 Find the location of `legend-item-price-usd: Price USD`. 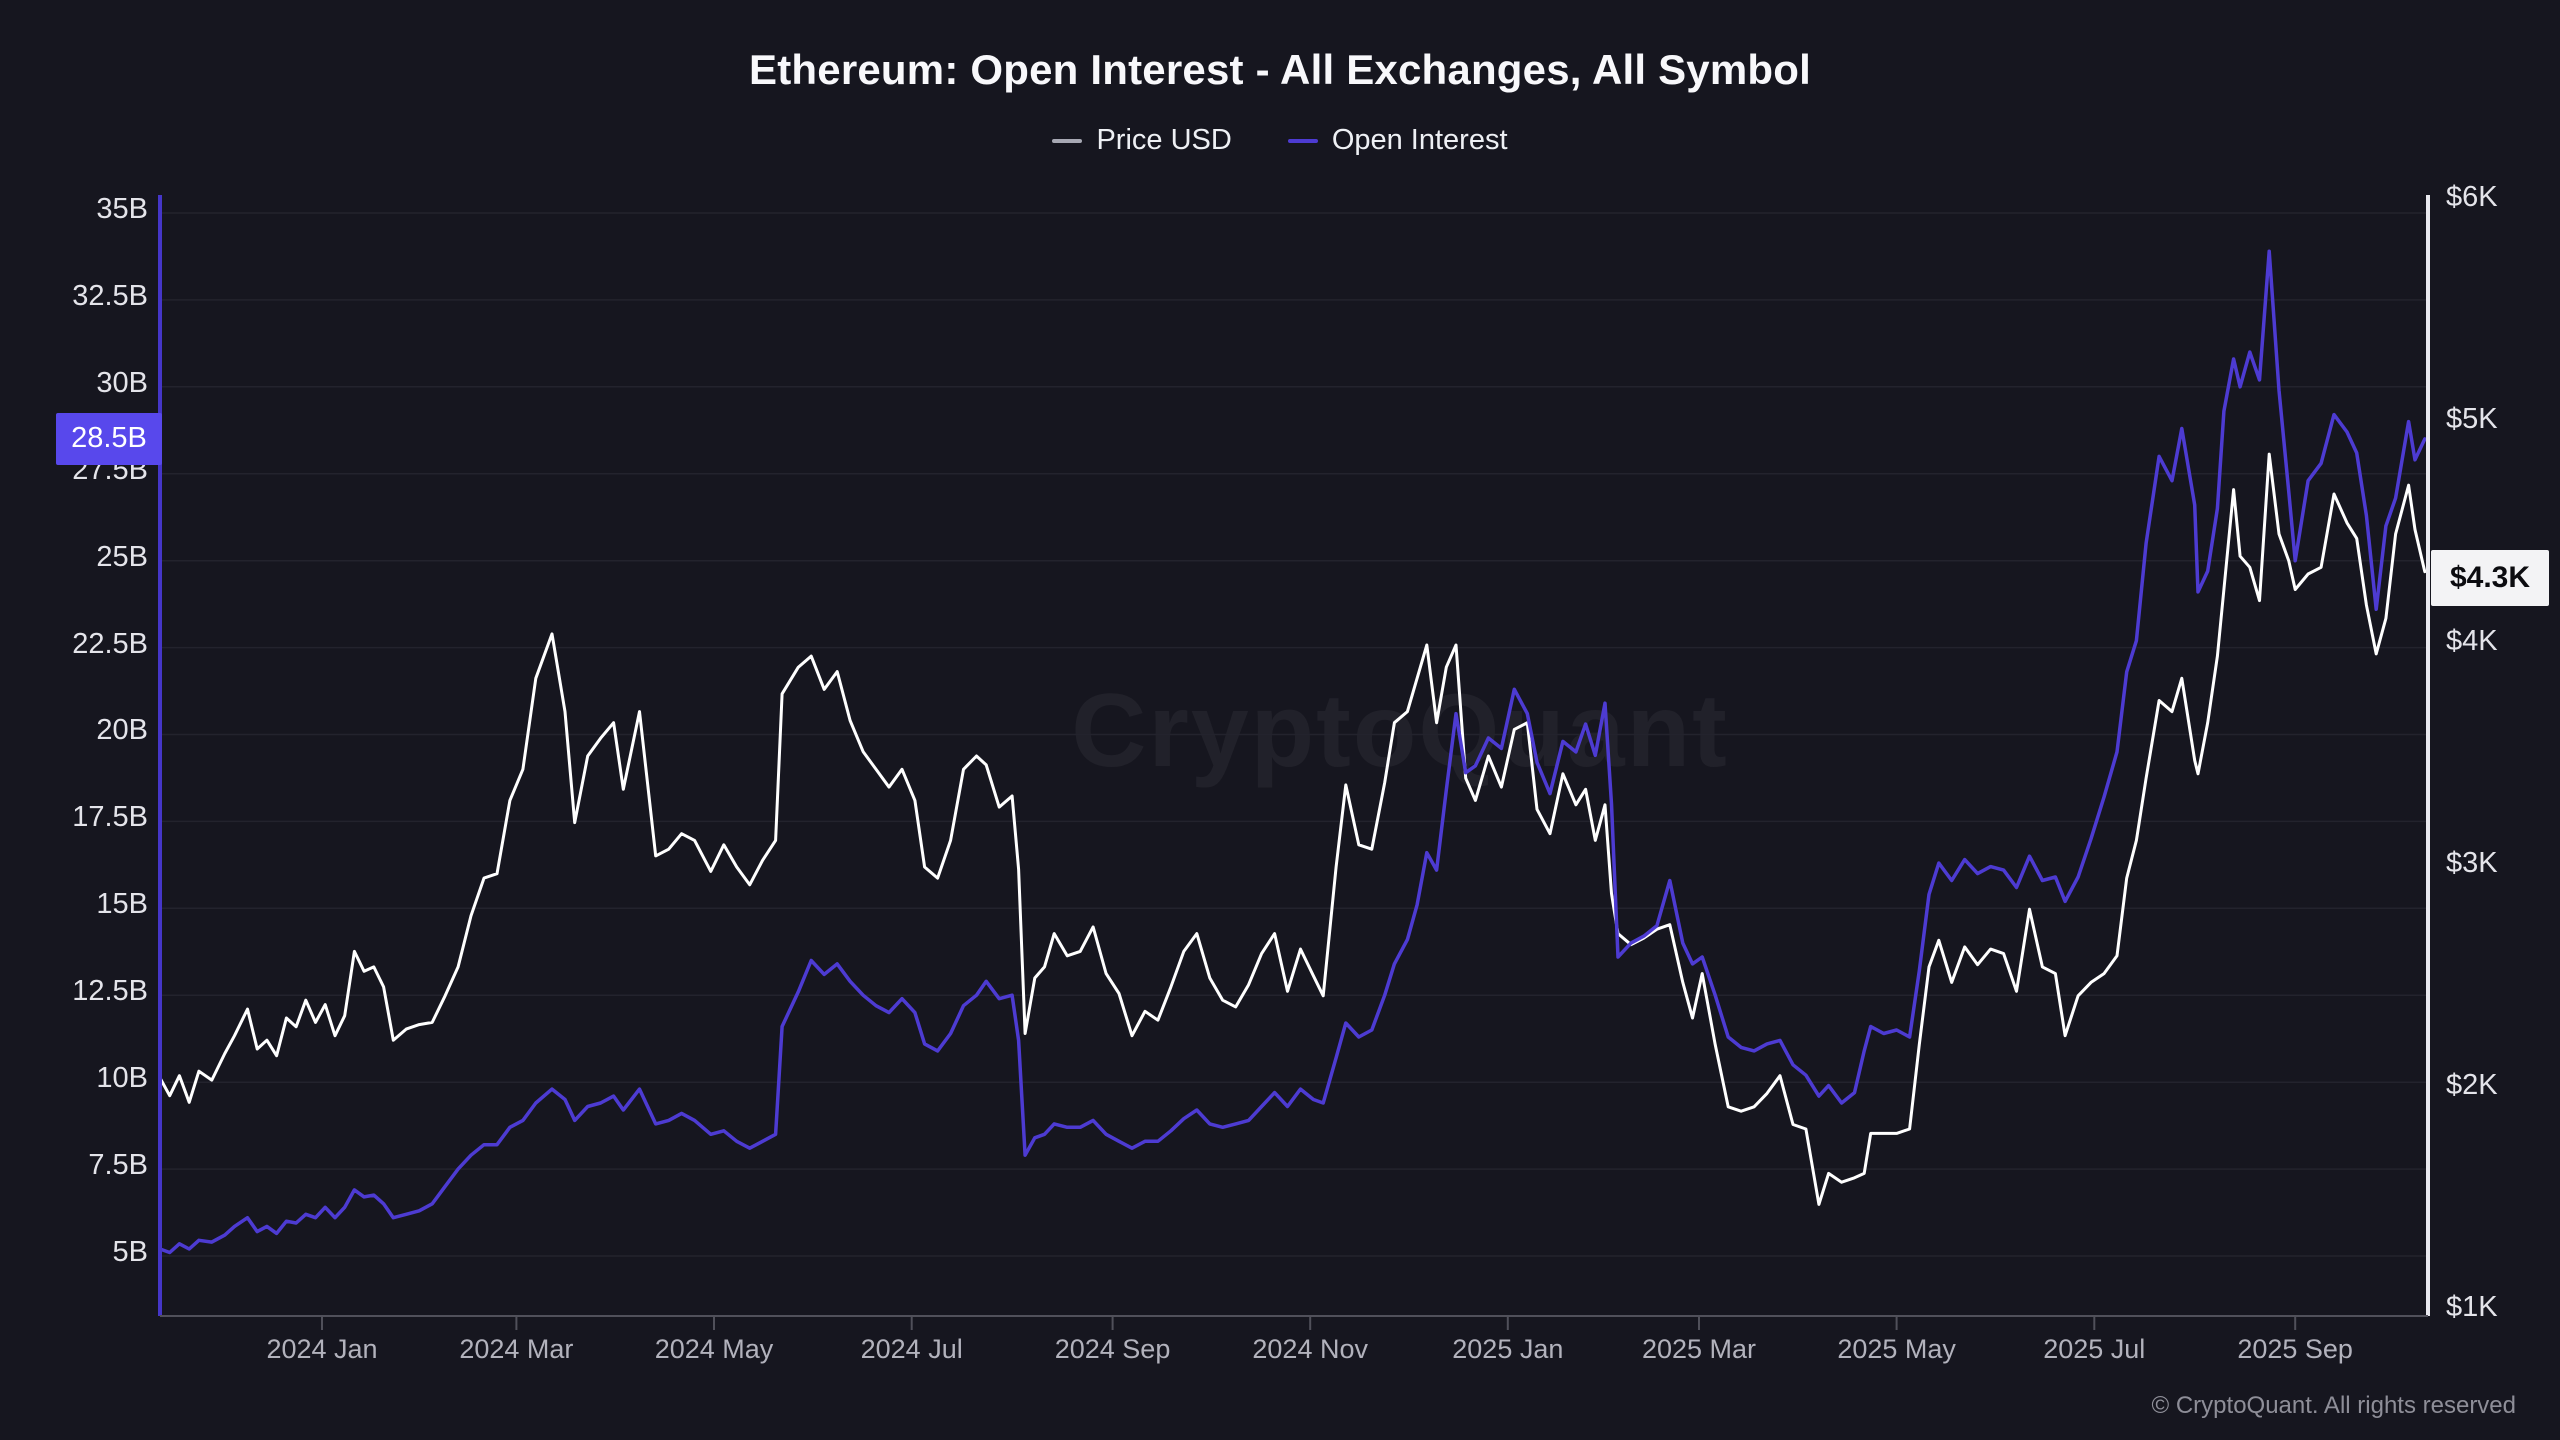

legend-item-price-usd: Price USD is located at coordinates (1142, 140).